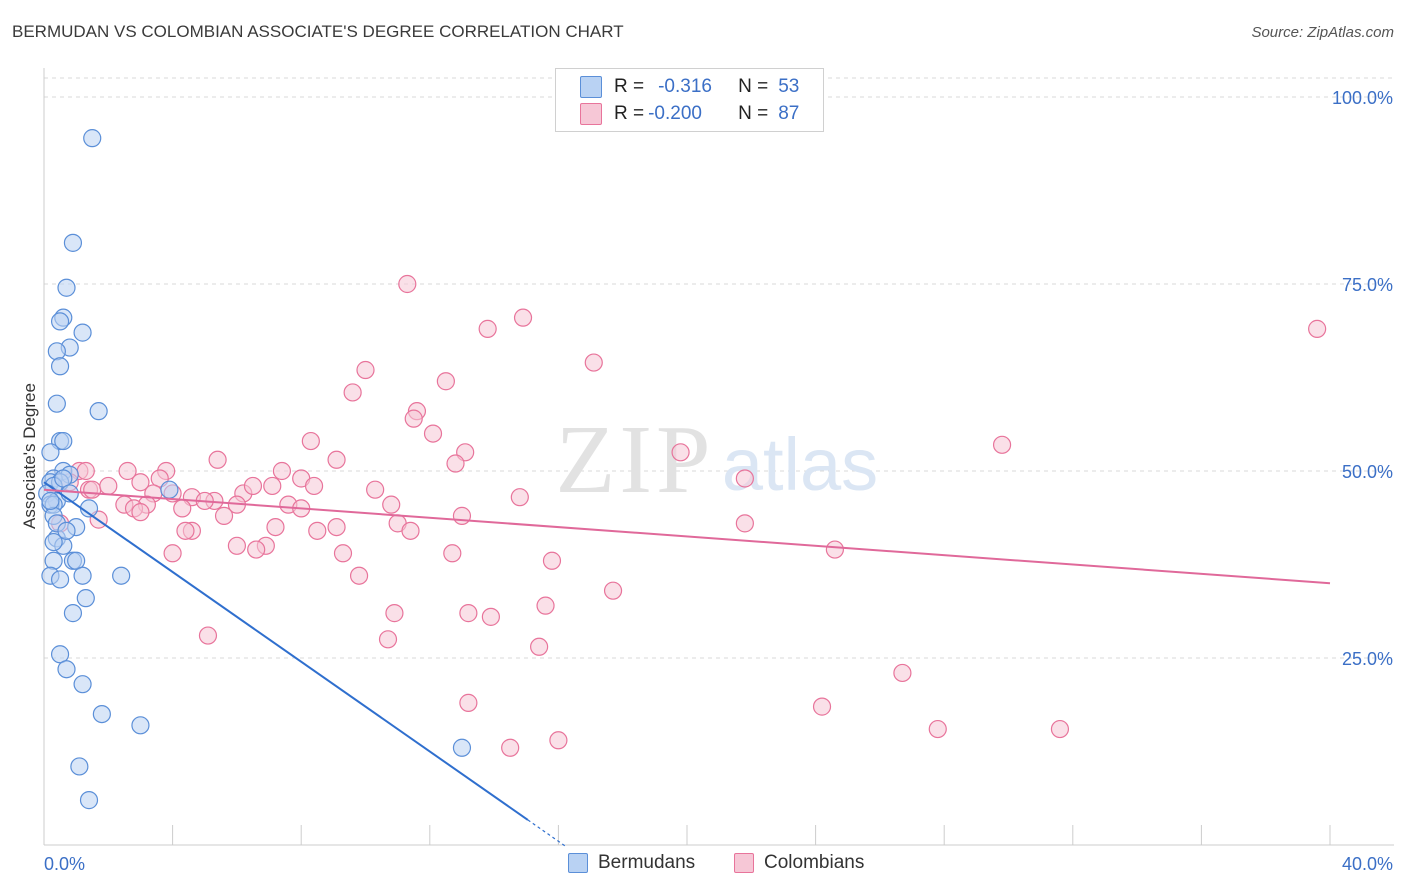  Describe the element at coordinates (29, 456) in the screenshot. I see `y-axis-label: Associate's Degree` at that location.